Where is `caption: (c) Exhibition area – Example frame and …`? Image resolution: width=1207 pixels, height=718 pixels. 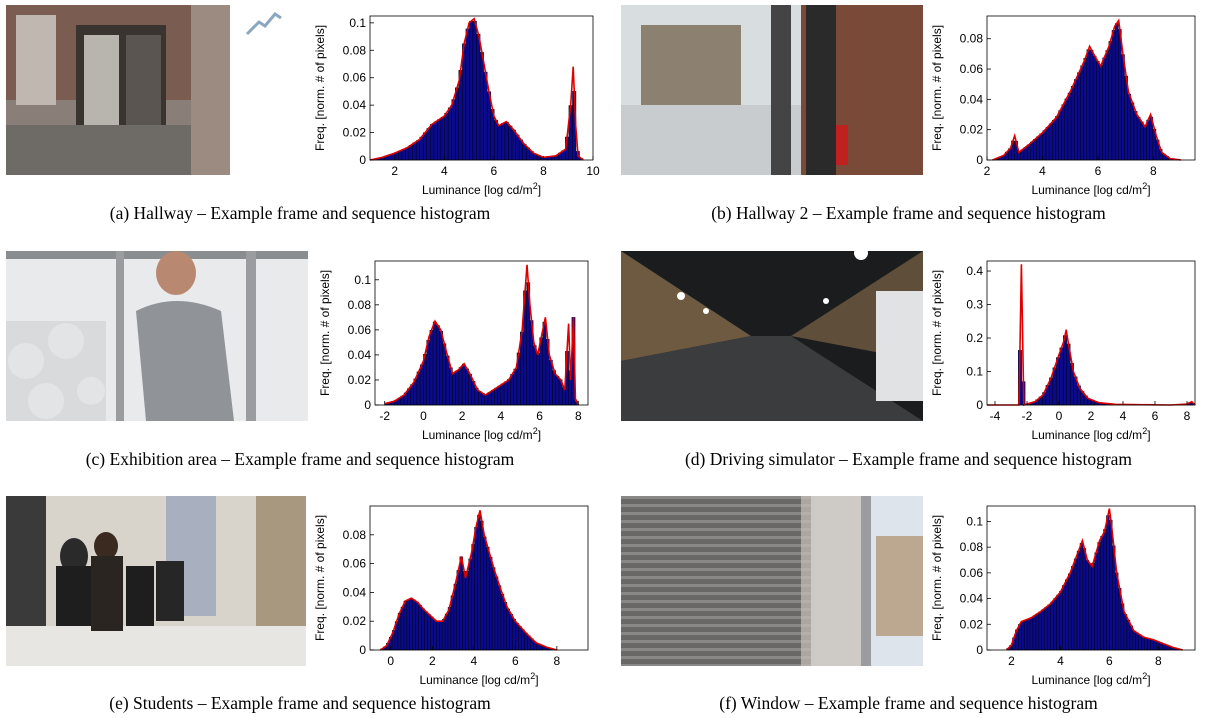
caption: (c) Exhibition area – Example frame and … is located at coordinates (300, 459).